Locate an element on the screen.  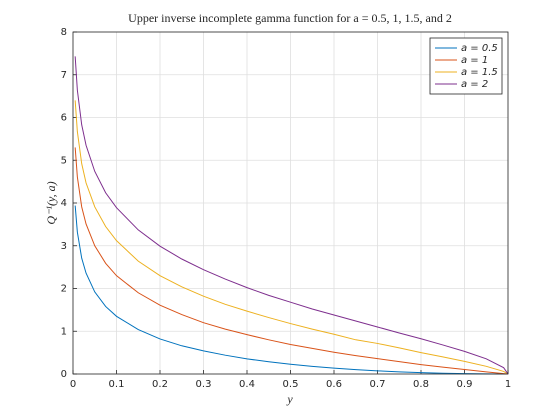
y-tick-label: 6 is located at coordinates (64, 118).